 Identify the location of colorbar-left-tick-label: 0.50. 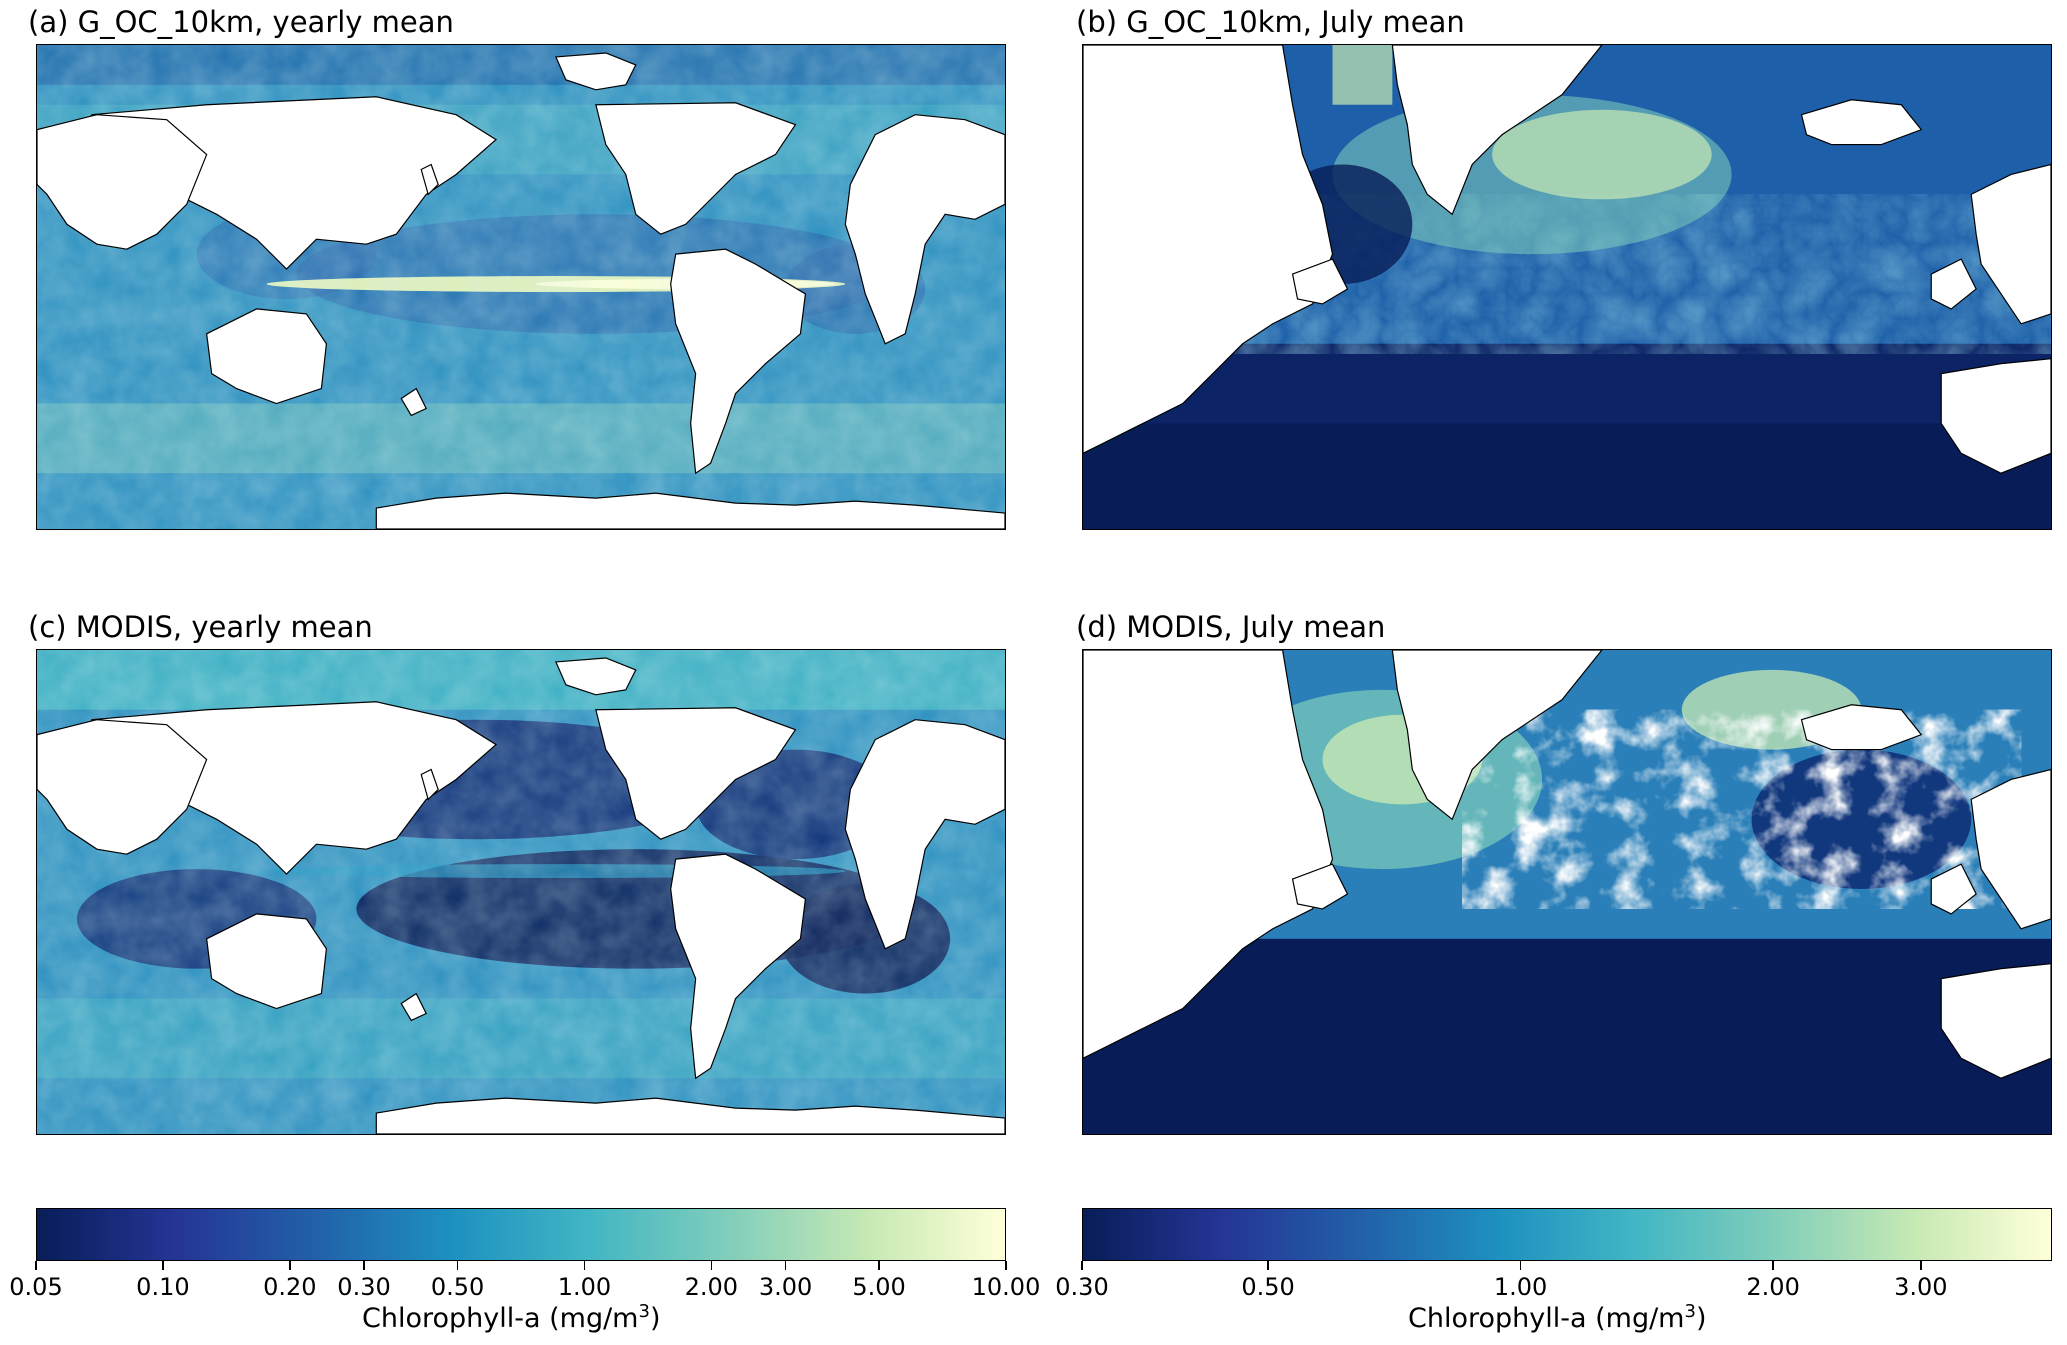
(457, 1287).